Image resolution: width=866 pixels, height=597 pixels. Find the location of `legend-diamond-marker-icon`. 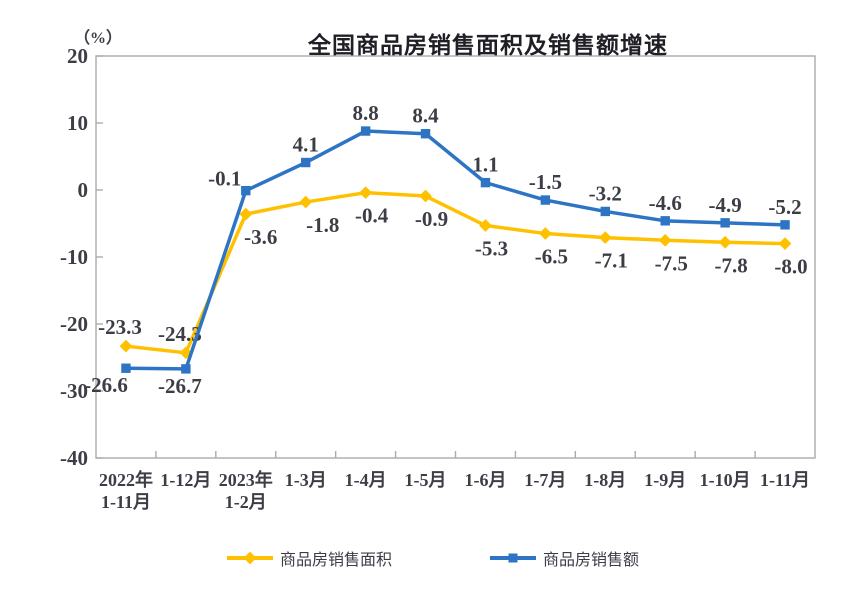

legend-diamond-marker-icon is located at coordinates (249, 558).